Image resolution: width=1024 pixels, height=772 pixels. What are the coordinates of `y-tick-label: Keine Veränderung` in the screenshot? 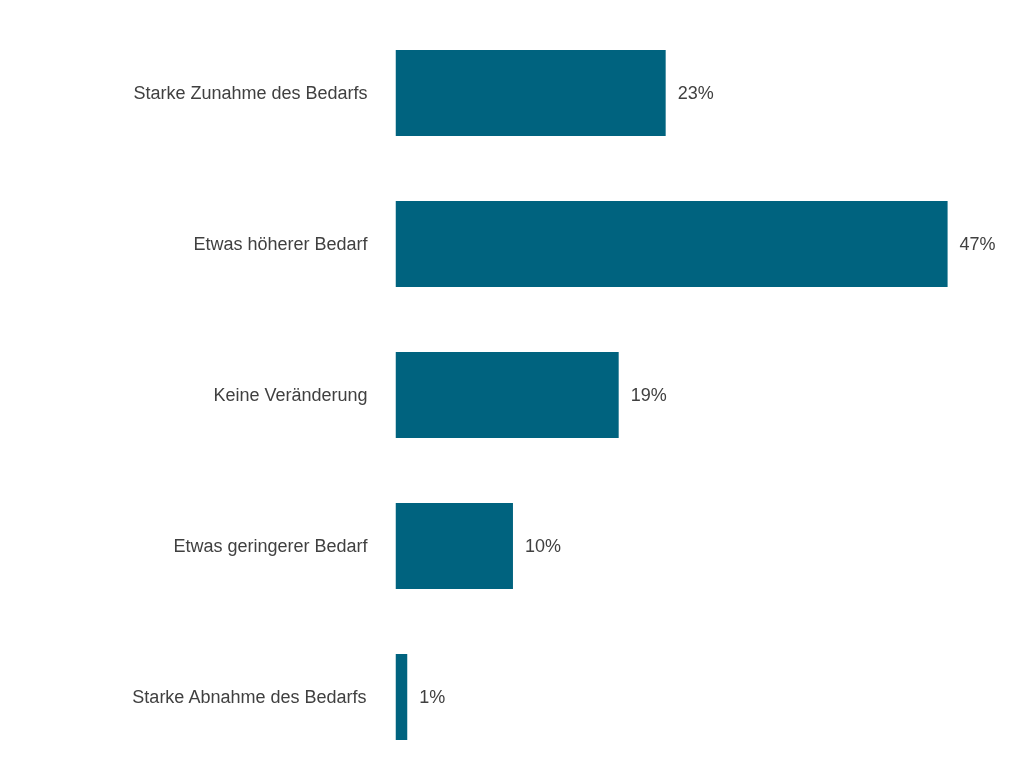 It's located at (290, 395).